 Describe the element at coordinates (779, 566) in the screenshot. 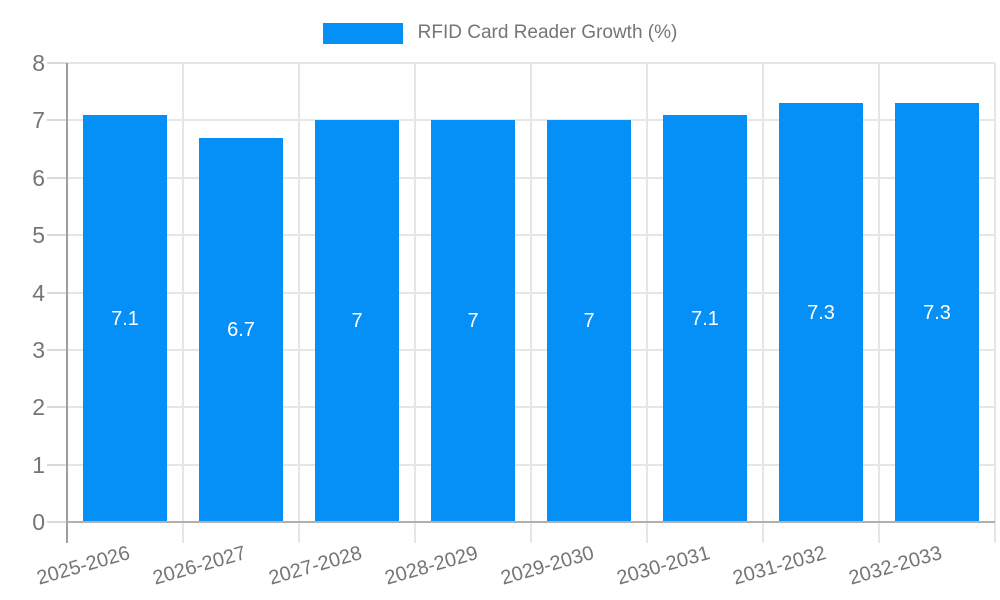

I see `x-axis-tick-label: 2031-2032` at that location.